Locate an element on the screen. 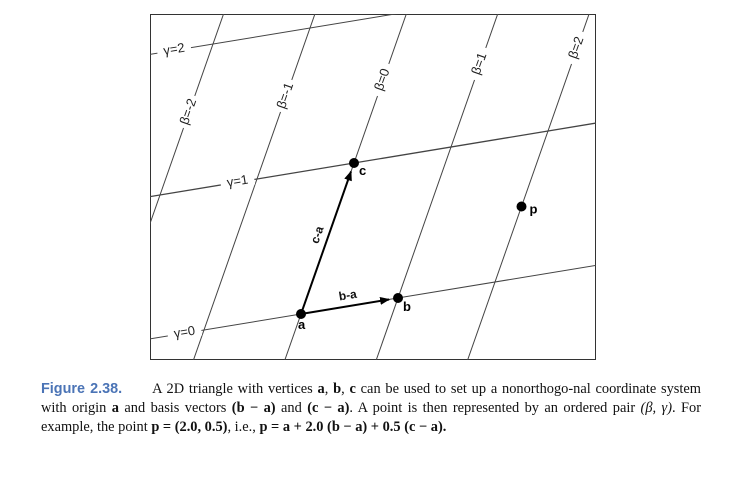  svg-text: γ=1 is located at coordinates (237, 181).